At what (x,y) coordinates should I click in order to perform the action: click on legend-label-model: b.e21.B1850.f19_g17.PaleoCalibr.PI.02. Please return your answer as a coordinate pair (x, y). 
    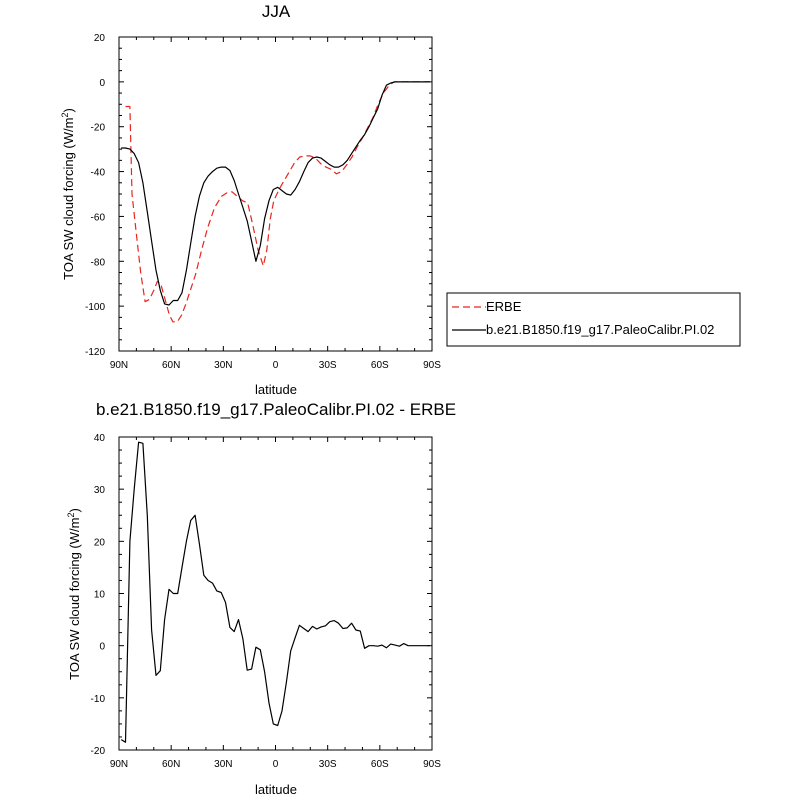
    Looking at the image, I should click on (600, 329).